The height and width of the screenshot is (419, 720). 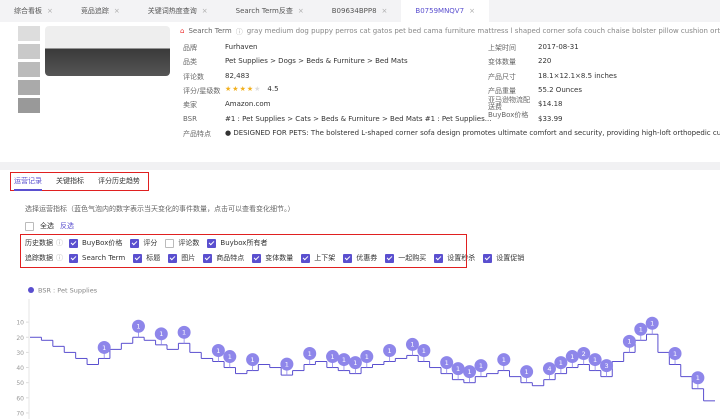 I want to click on select-all: 全选, so click(x=47, y=226).